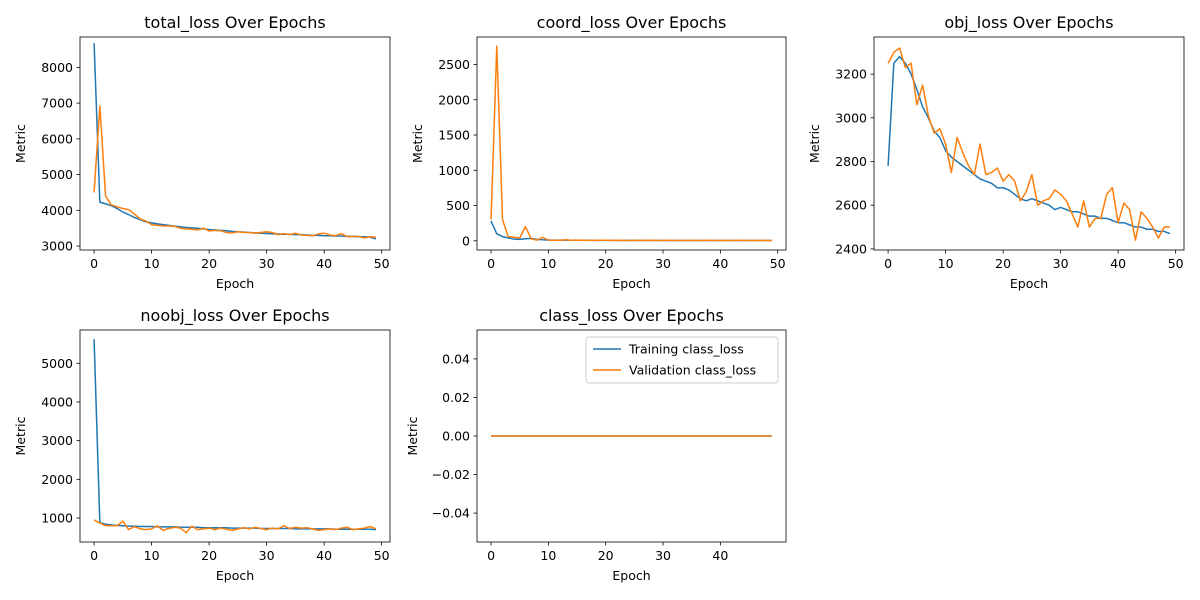 The height and width of the screenshot is (600, 1200). Describe the element at coordinates (631, 316) in the screenshot. I see `subplot-title: class_loss Over Epochs` at that location.